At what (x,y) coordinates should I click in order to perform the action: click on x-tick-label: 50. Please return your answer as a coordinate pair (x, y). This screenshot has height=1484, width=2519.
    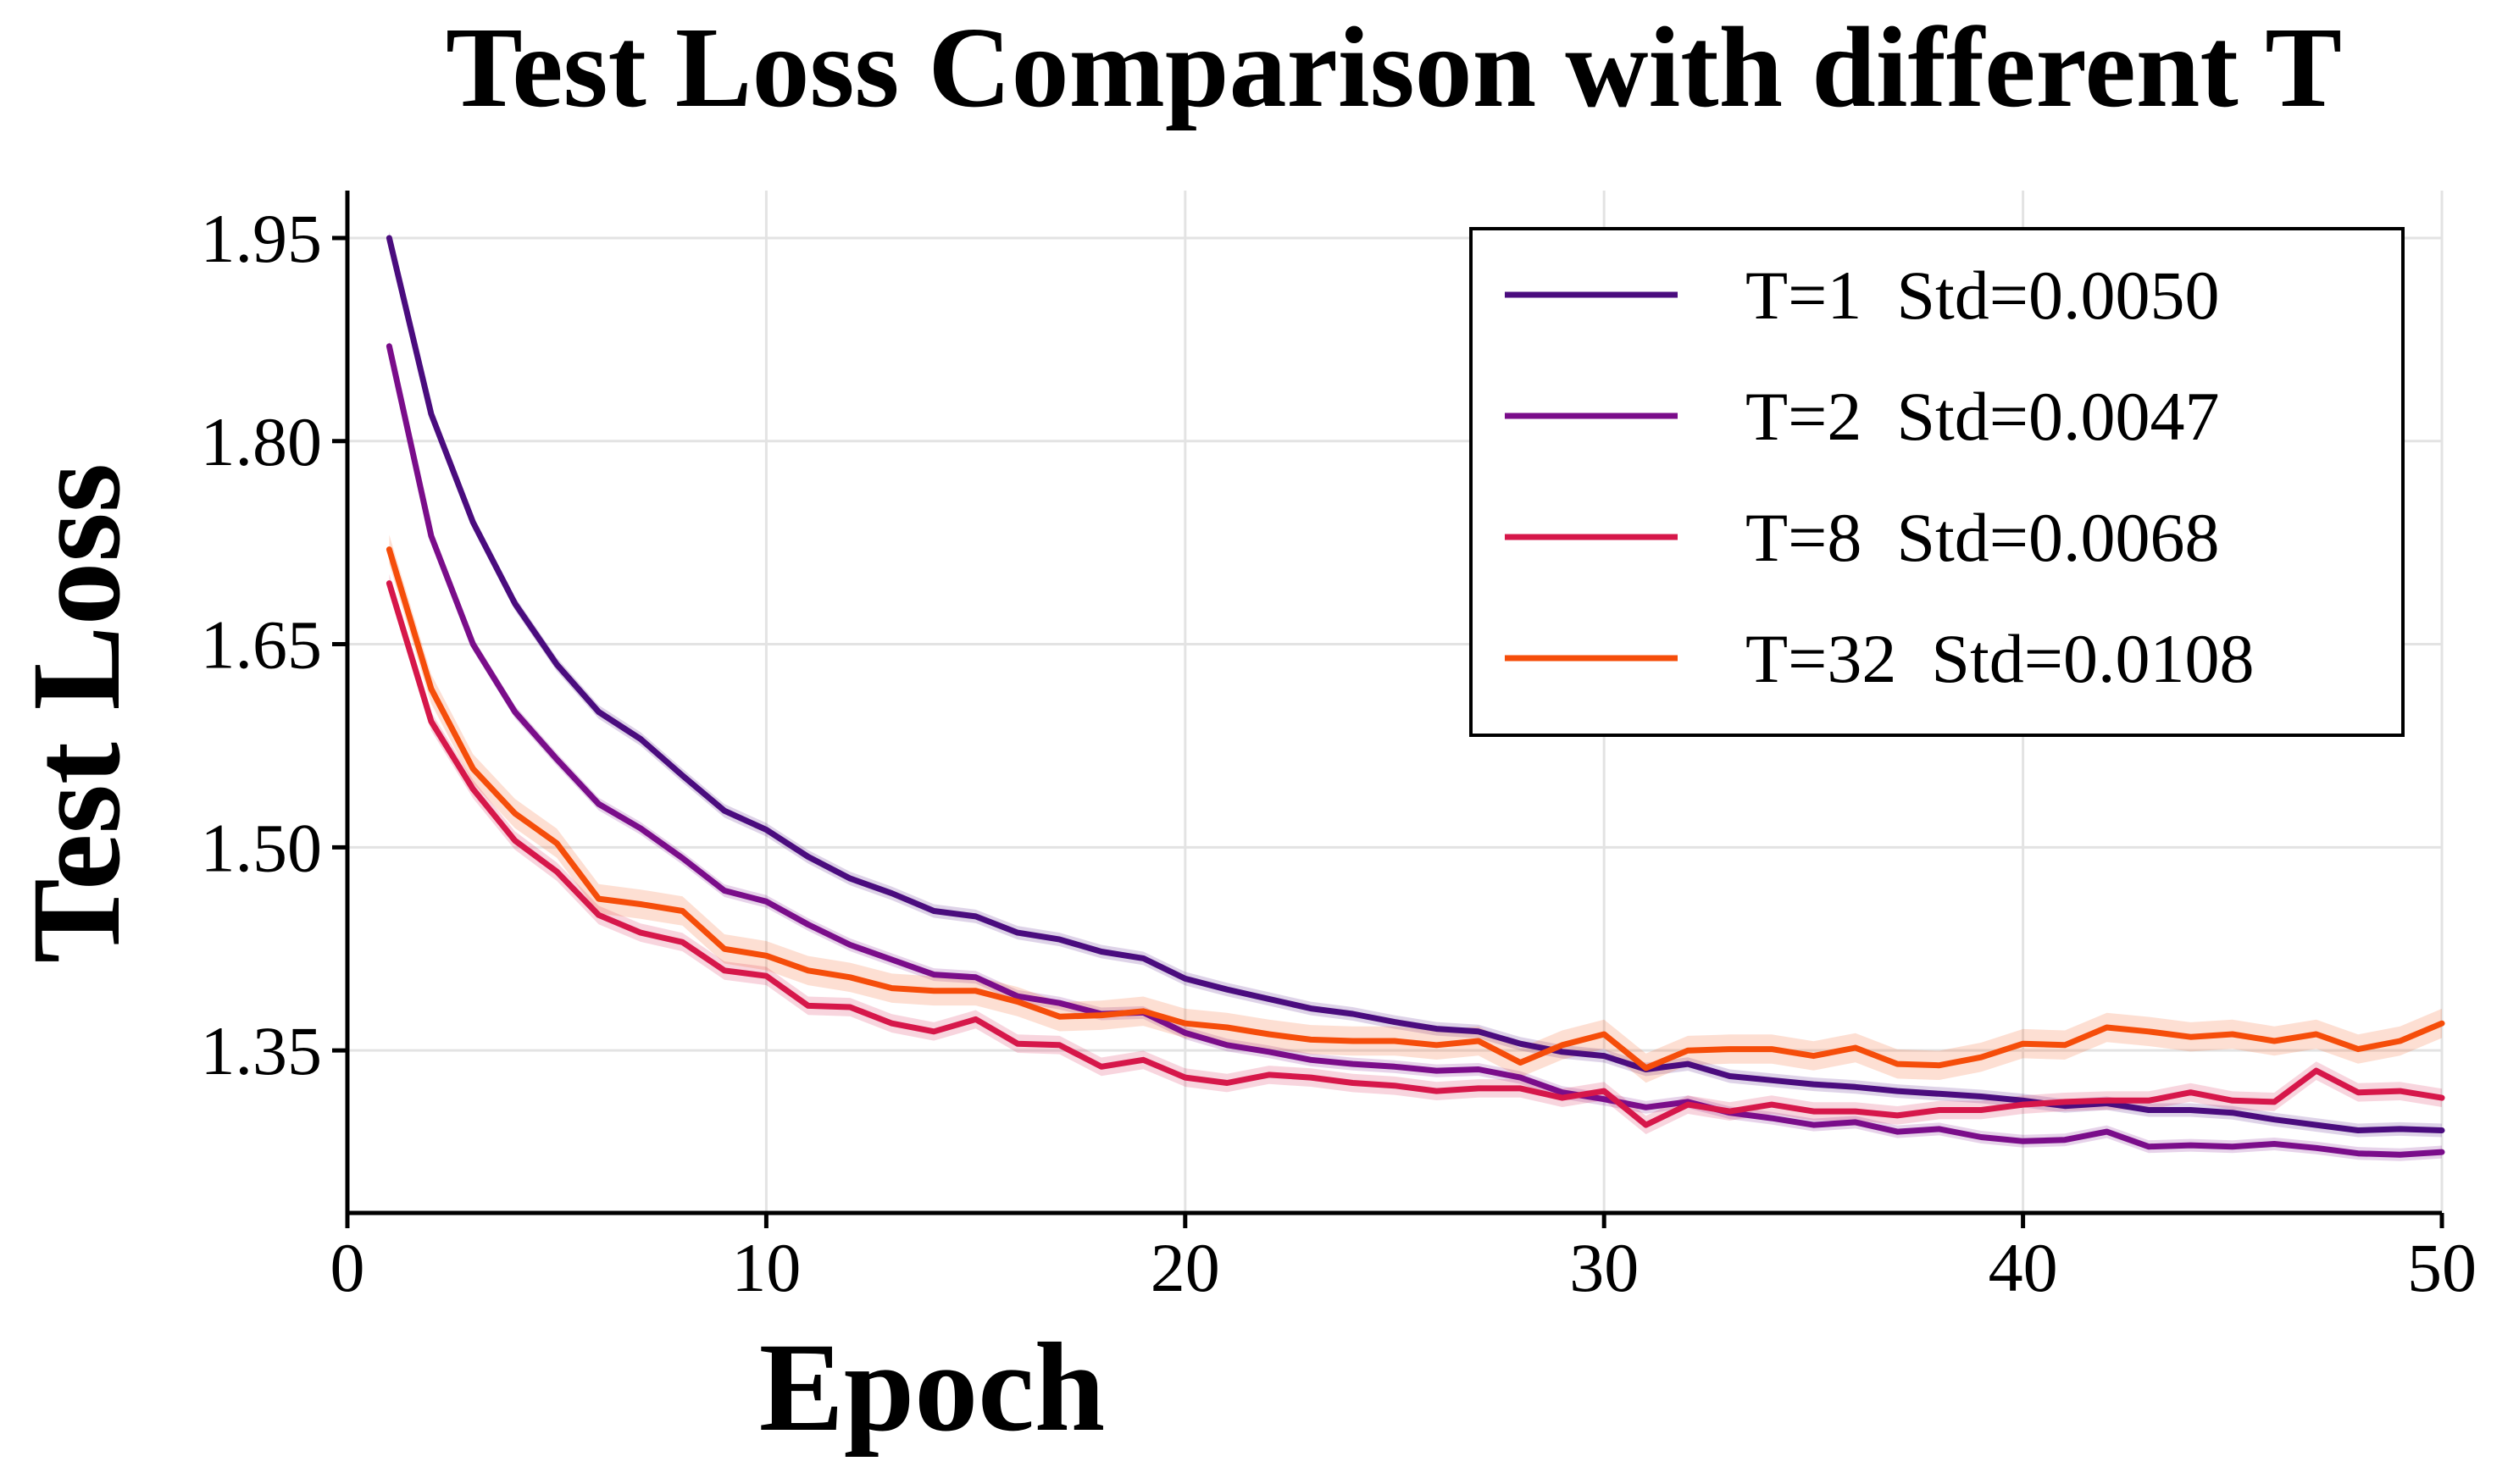
    Looking at the image, I should click on (2442, 1267).